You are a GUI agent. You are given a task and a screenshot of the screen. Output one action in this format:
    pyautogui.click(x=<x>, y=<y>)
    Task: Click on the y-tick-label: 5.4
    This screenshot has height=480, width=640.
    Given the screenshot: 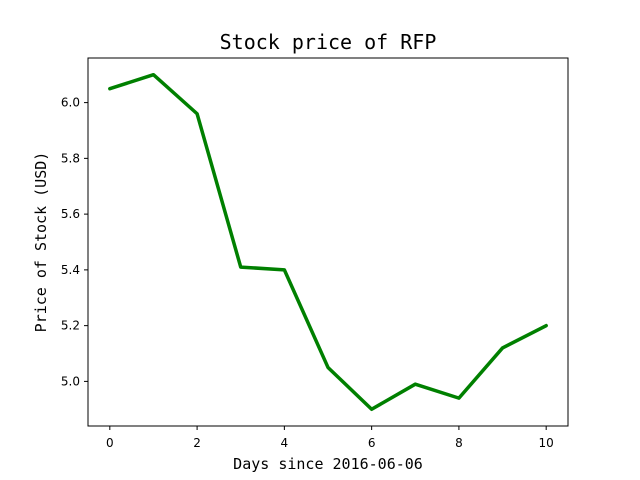 What is the action you would take?
    pyautogui.click(x=70, y=270)
    